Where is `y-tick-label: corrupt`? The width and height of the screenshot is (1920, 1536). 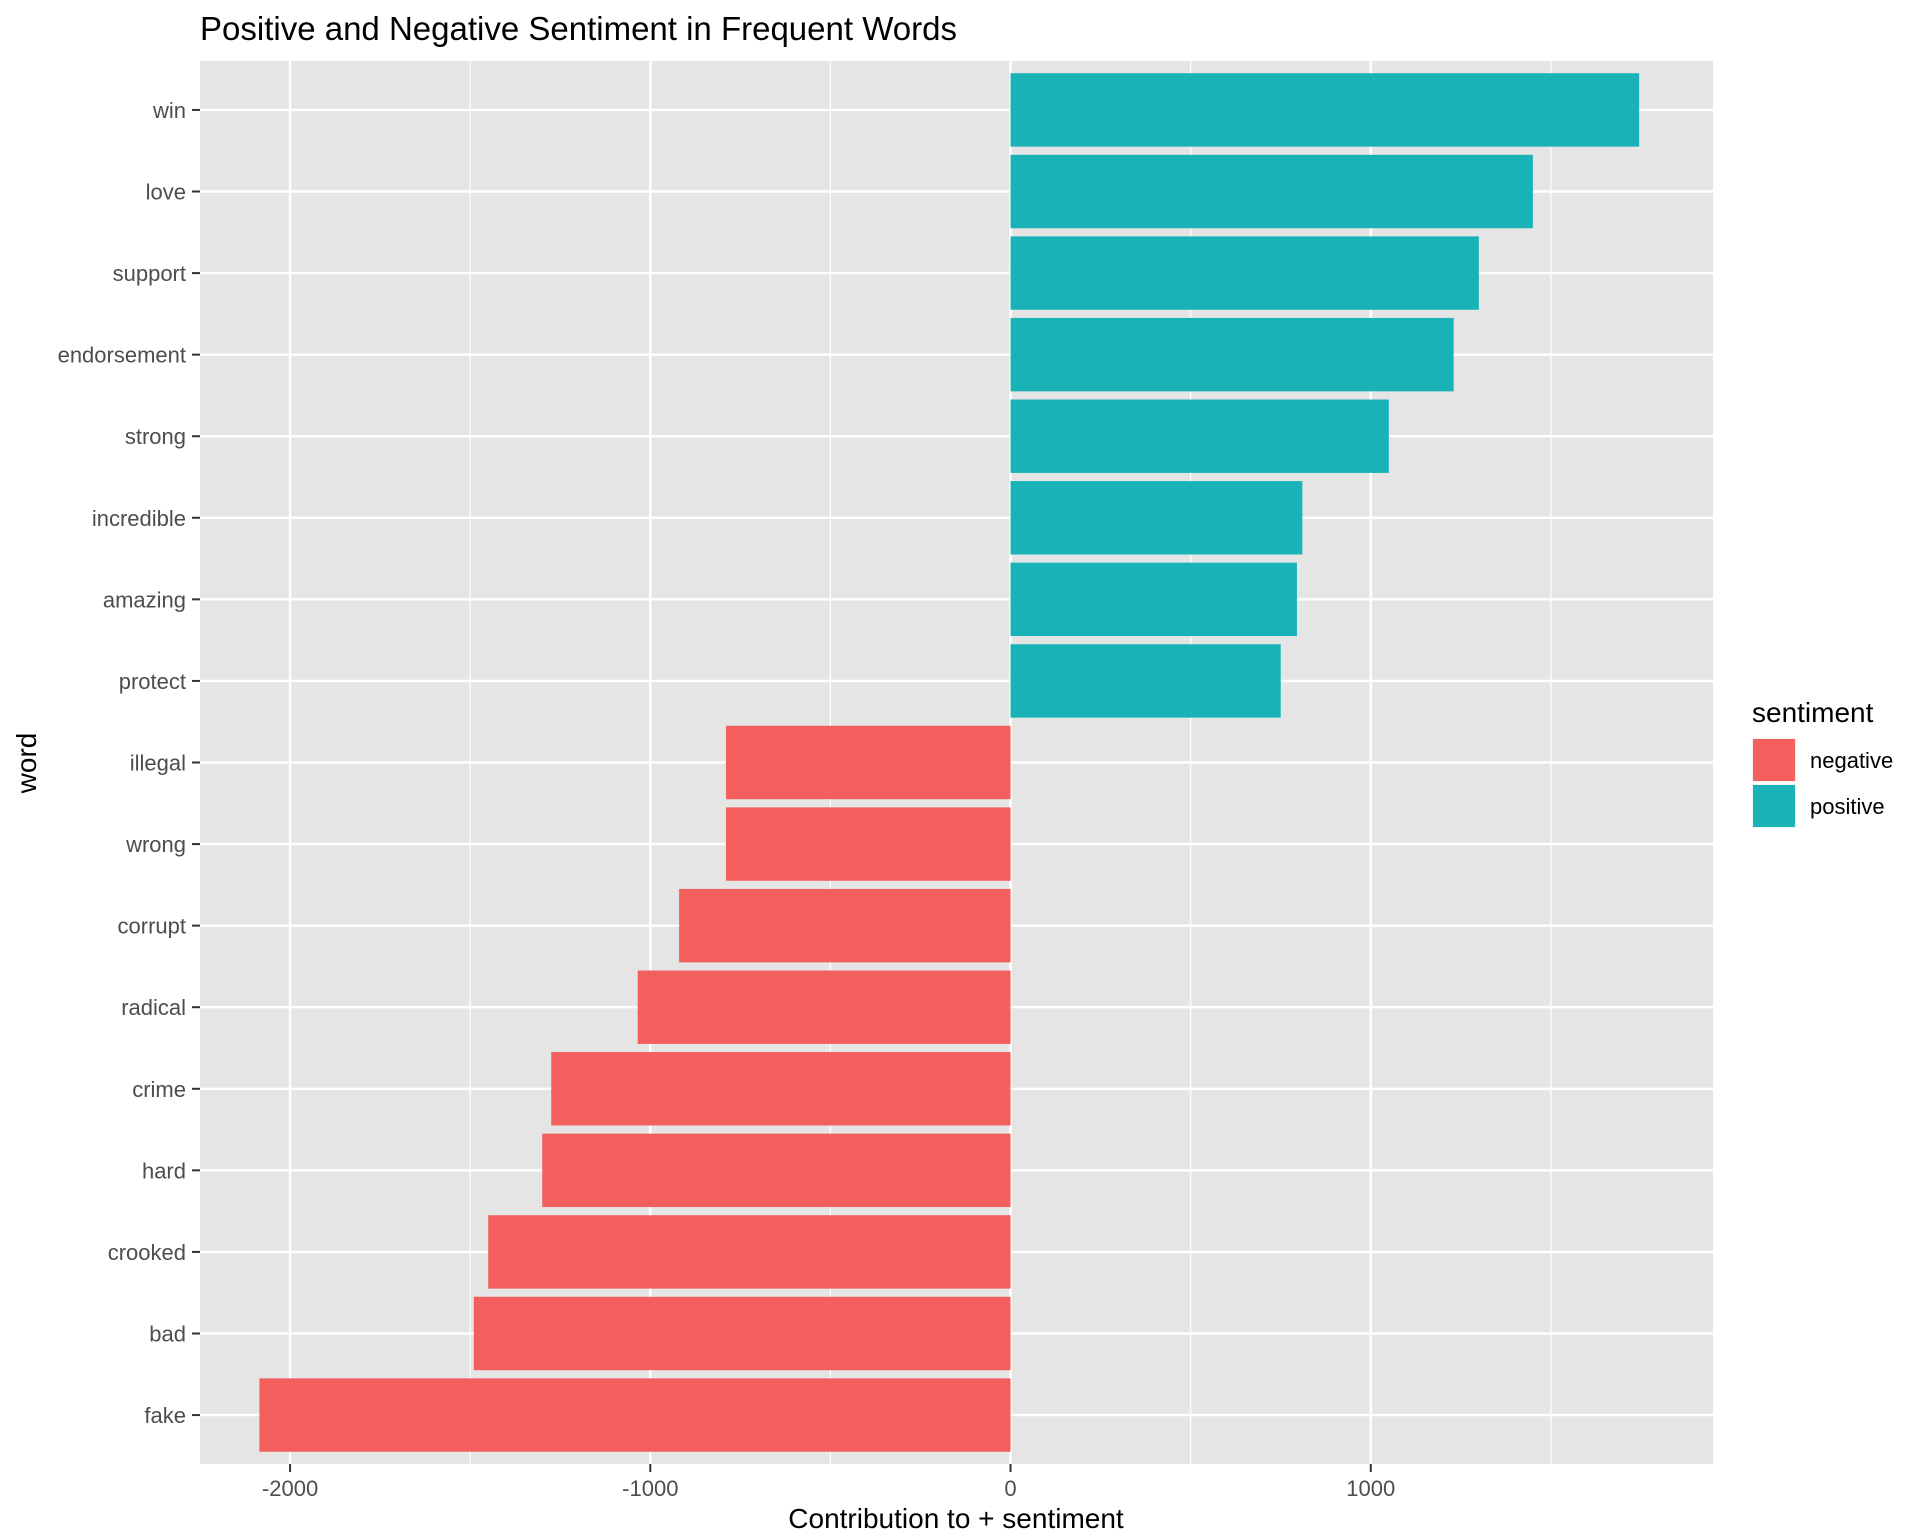
y-tick-label: corrupt is located at coordinates (152, 926).